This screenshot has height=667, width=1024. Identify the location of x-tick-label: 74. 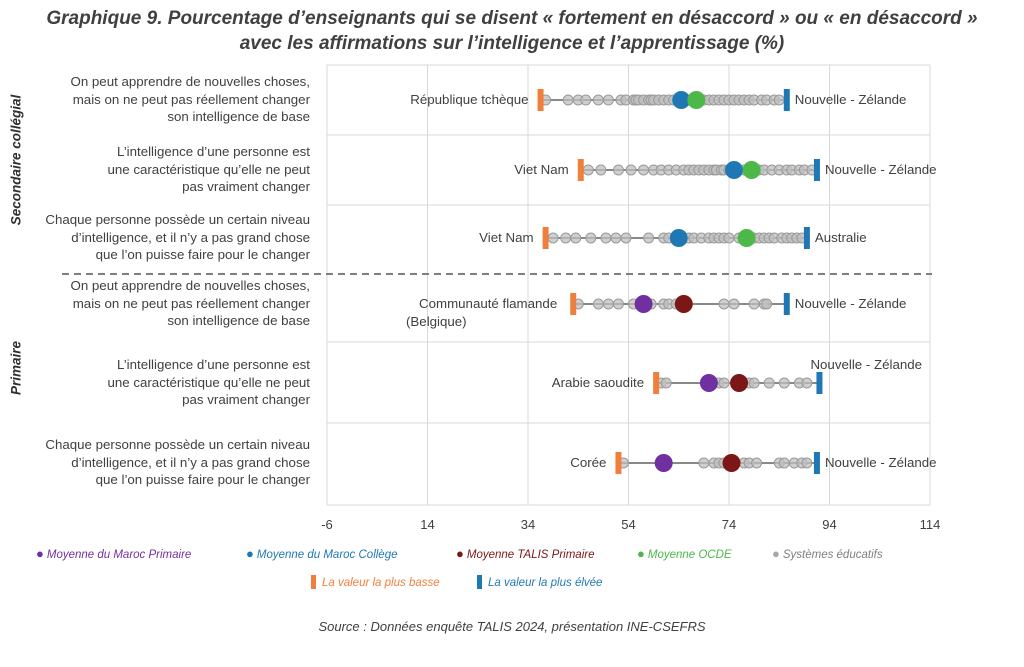
(729, 524).